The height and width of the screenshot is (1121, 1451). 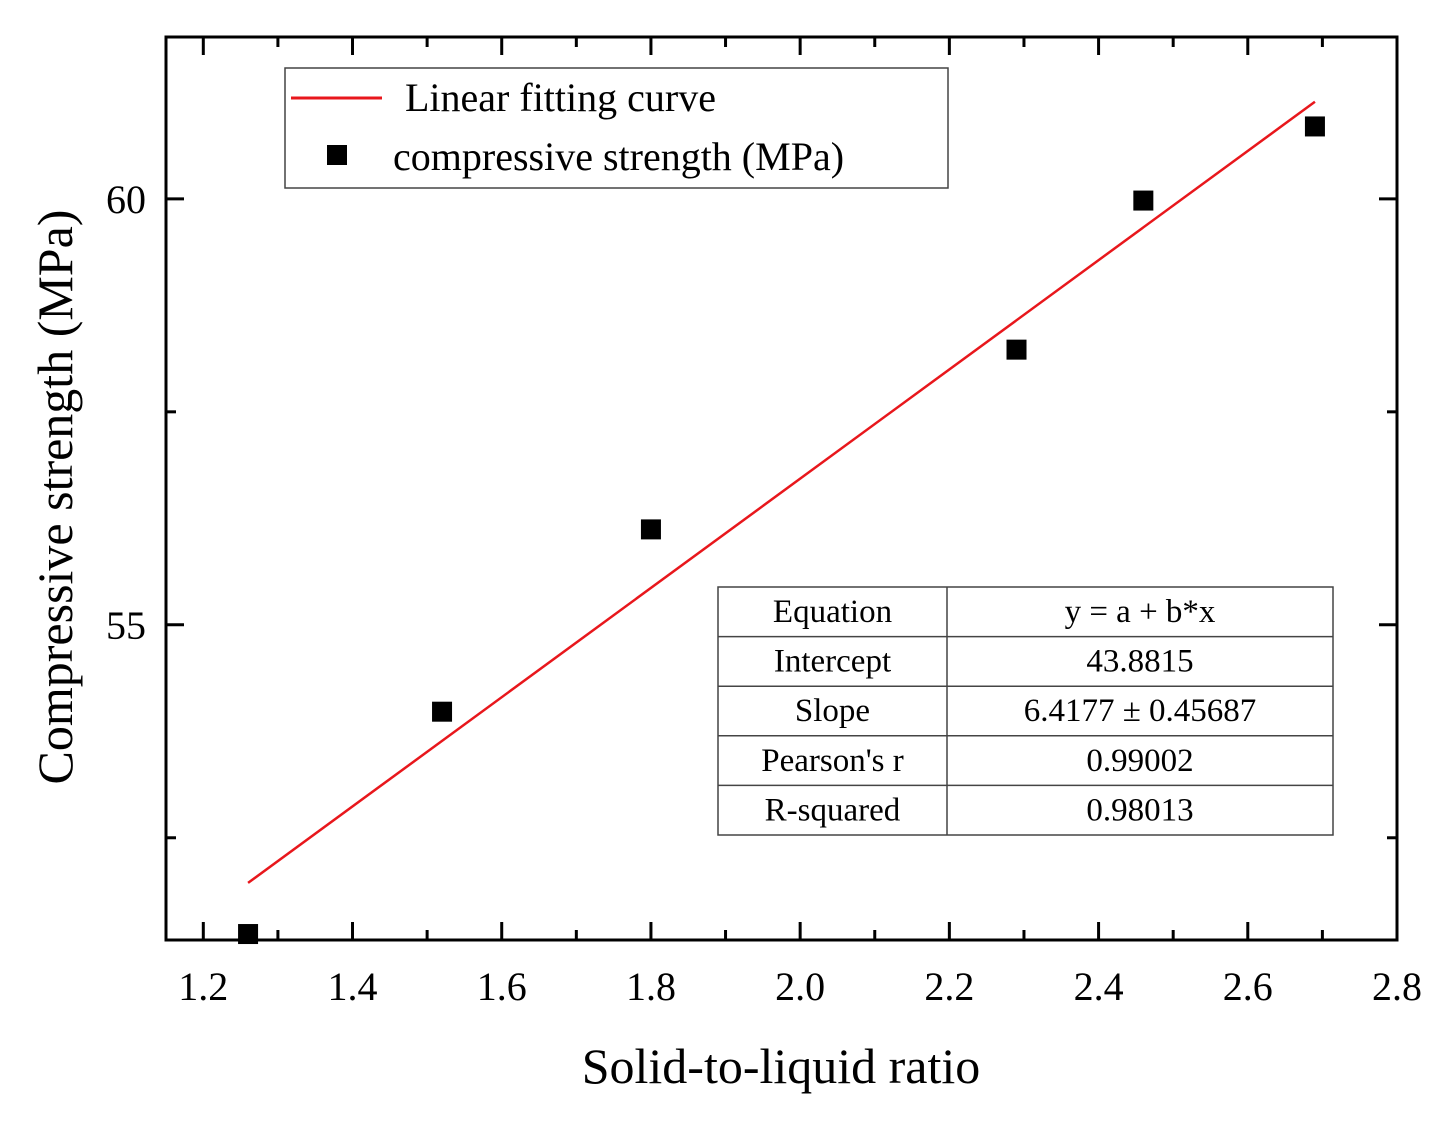 I want to click on x-tick-label: 2.4, so click(x=1099, y=986).